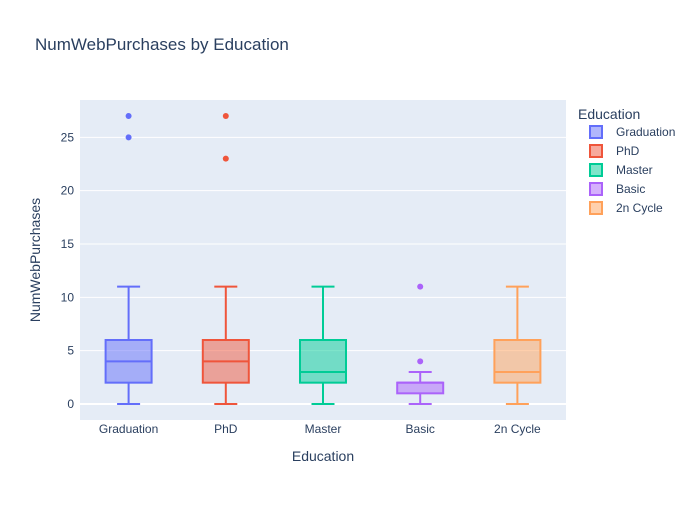 The width and height of the screenshot is (700, 505). I want to click on y-axis-title: NumWebPurchases, so click(35, 260).